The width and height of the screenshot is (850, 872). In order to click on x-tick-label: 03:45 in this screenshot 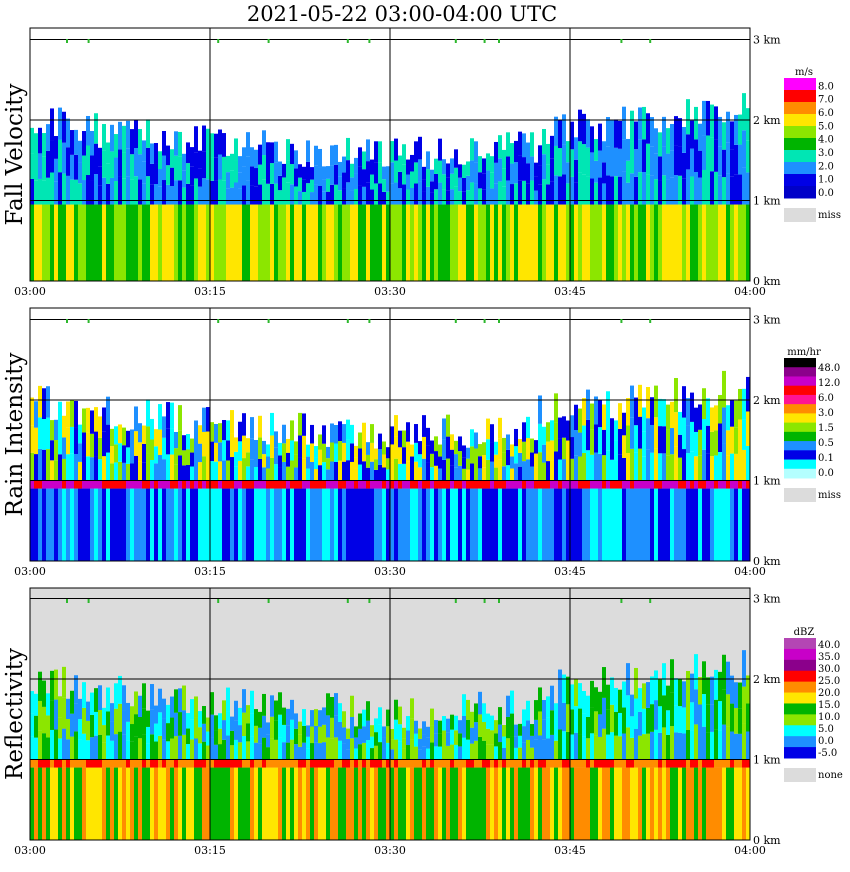, I will do `click(570, 291)`.